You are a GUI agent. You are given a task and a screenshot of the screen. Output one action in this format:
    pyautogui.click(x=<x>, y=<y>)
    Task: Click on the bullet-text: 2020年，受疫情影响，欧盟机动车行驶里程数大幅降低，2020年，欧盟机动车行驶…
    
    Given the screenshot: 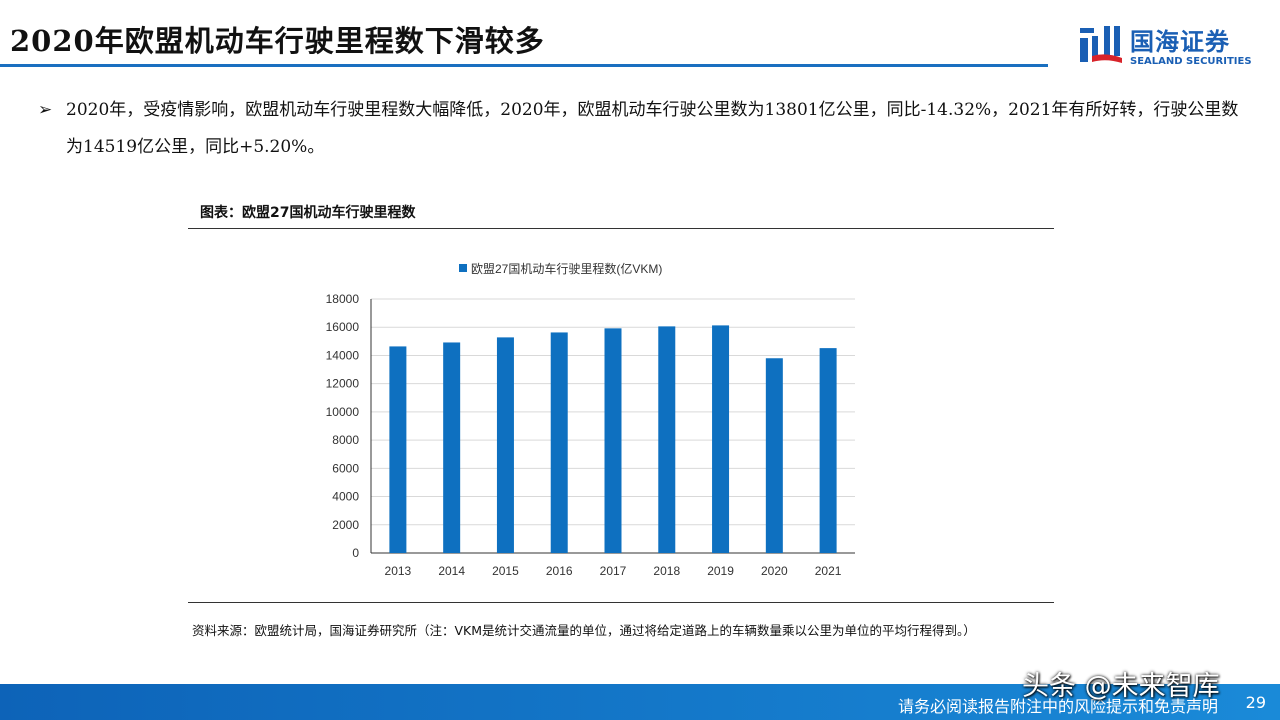 What is the action you would take?
    pyautogui.click(x=652, y=128)
    